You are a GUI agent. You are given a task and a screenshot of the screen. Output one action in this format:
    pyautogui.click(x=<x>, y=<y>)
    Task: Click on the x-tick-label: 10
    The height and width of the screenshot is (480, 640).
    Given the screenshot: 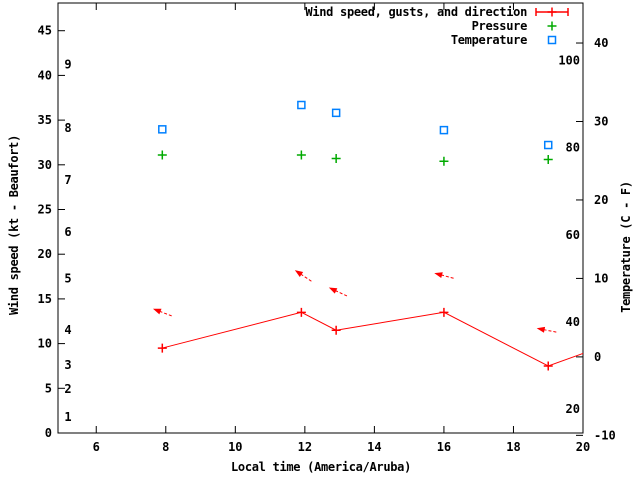 What is the action you would take?
    pyautogui.click(x=235, y=447)
    